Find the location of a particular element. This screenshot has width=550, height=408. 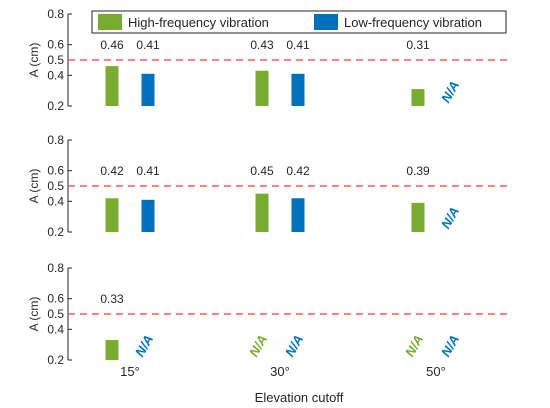

x-tick-label: 50° is located at coordinates (436, 371).